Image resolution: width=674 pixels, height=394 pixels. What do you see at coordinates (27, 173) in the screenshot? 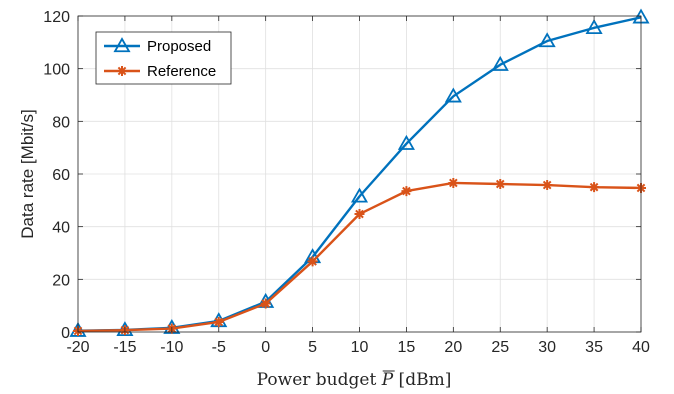
I see `y-axis-label: Data rate [Mbit/s]` at bounding box center [27, 173].